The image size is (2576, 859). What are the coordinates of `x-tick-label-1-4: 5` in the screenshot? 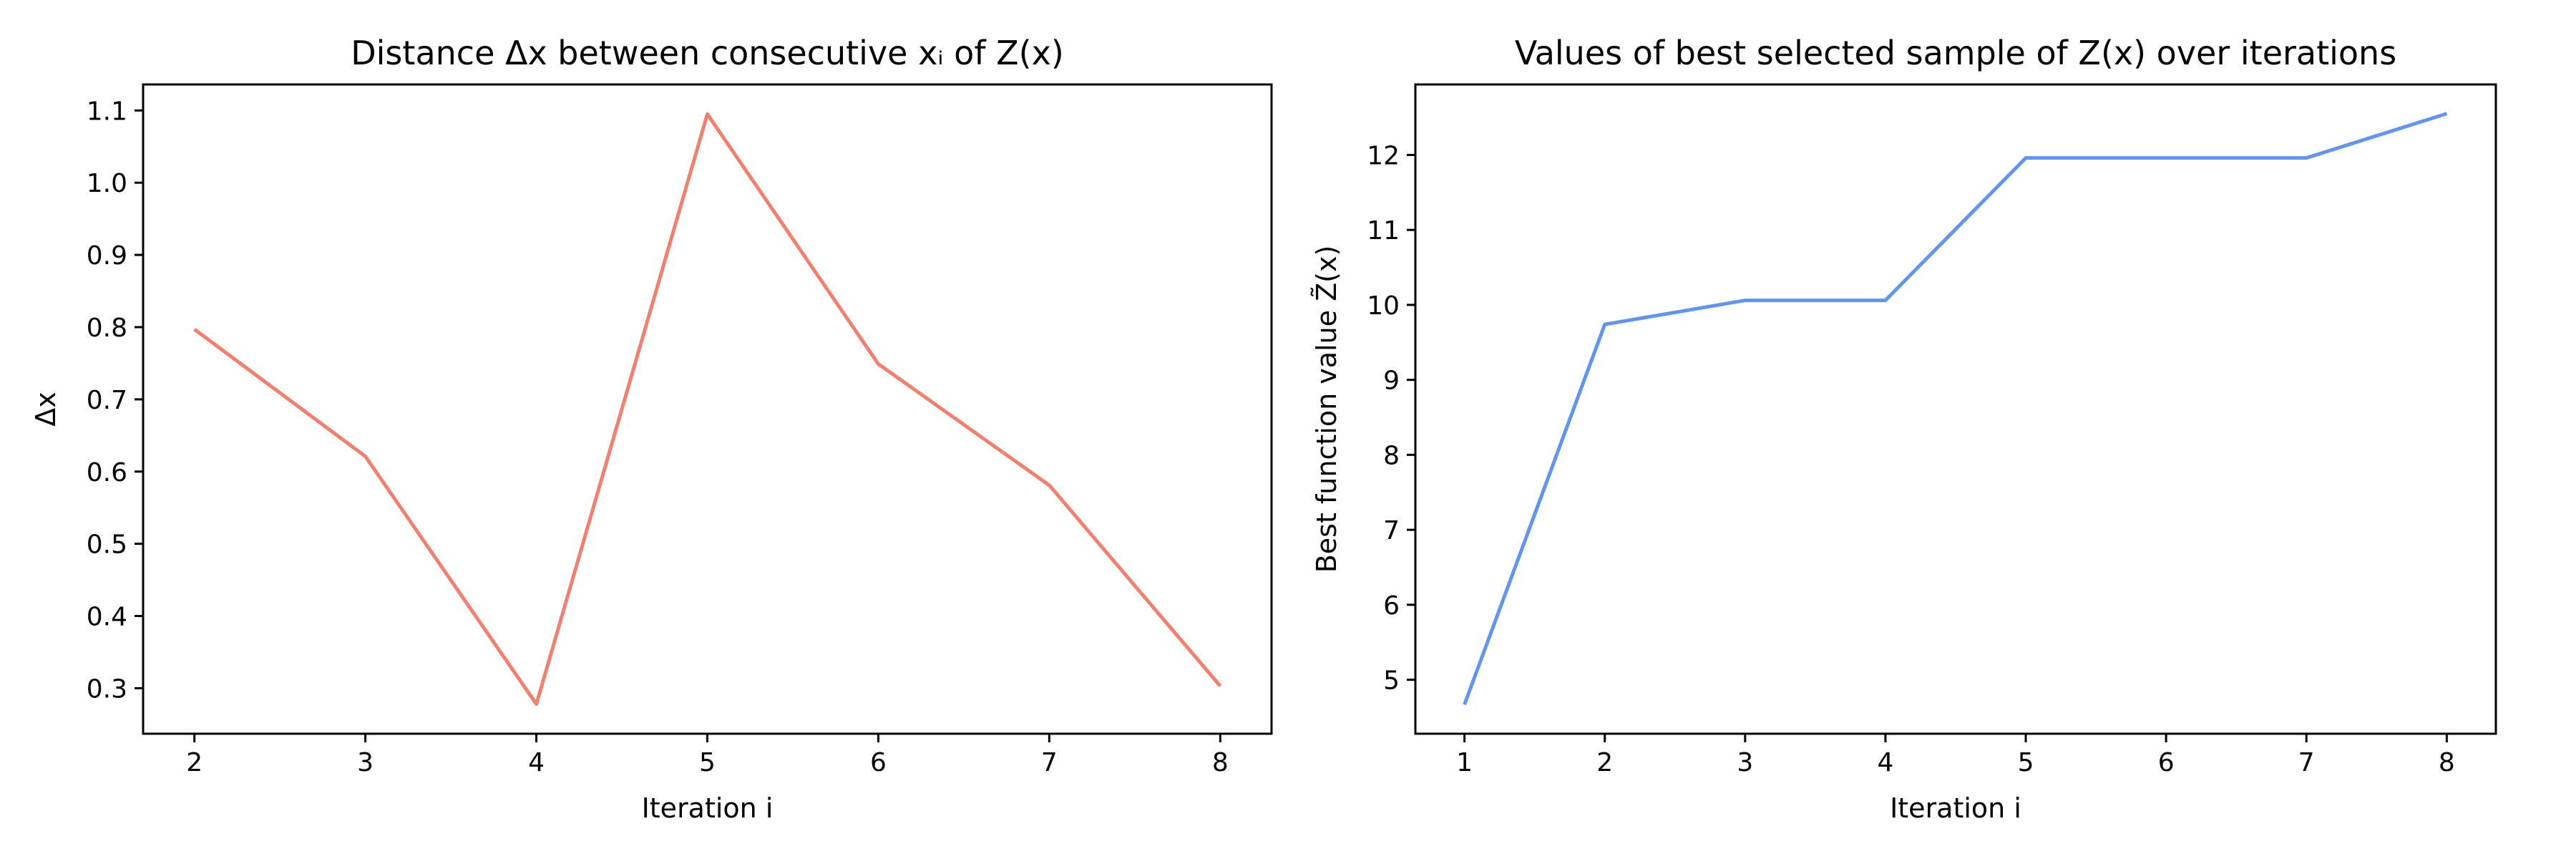 It's located at (2026, 762).